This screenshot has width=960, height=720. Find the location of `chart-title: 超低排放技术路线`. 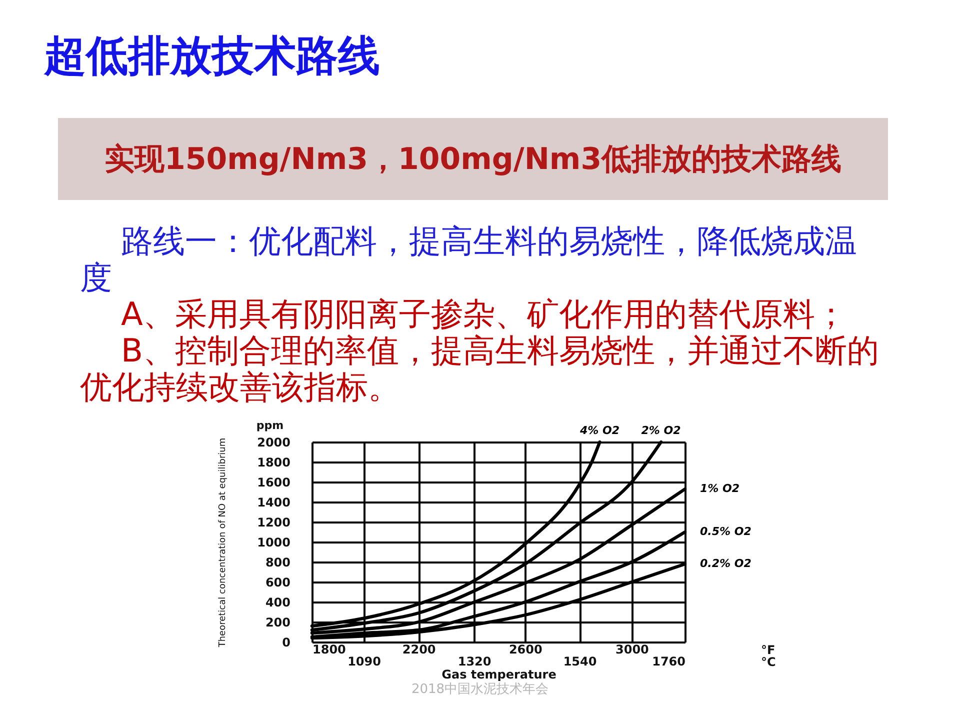

chart-title: 超低排放技术路线 is located at coordinates (211, 55).